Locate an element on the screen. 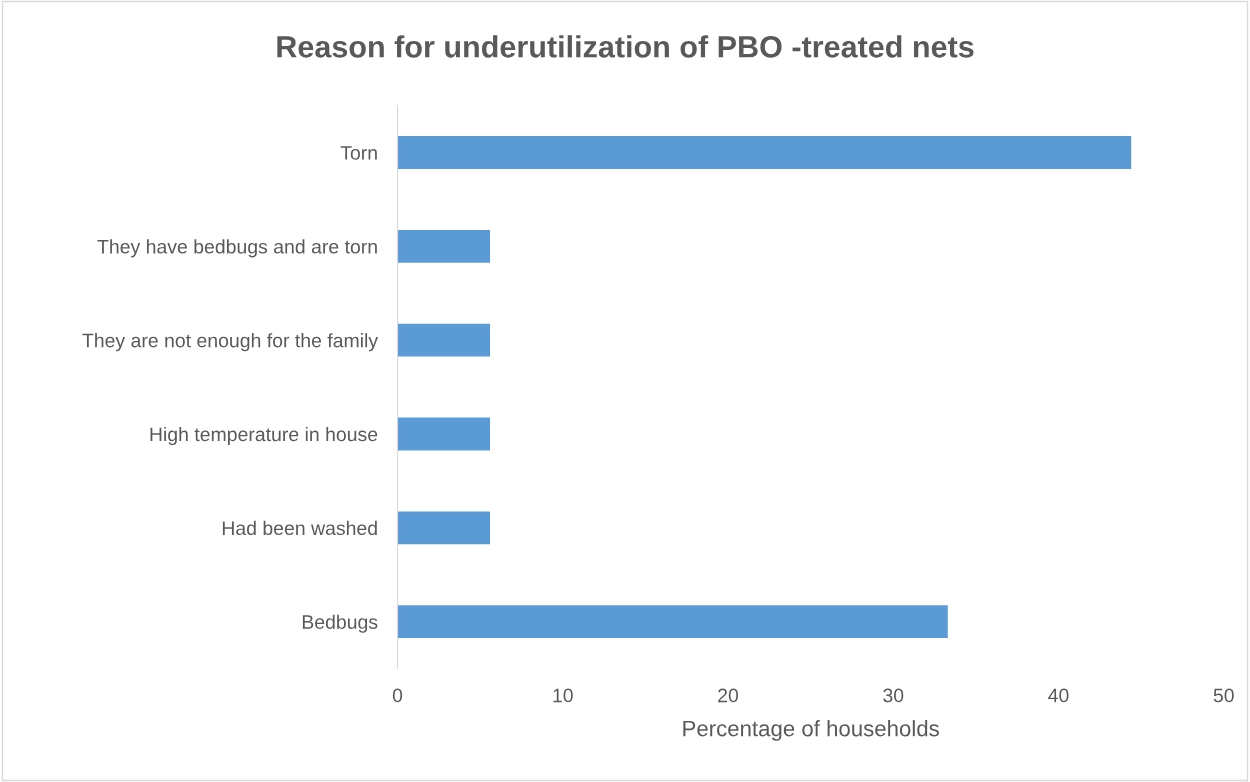 This screenshot has width=1250, height=782. y-tick-label: Torn is located at coordinates (358, 153).